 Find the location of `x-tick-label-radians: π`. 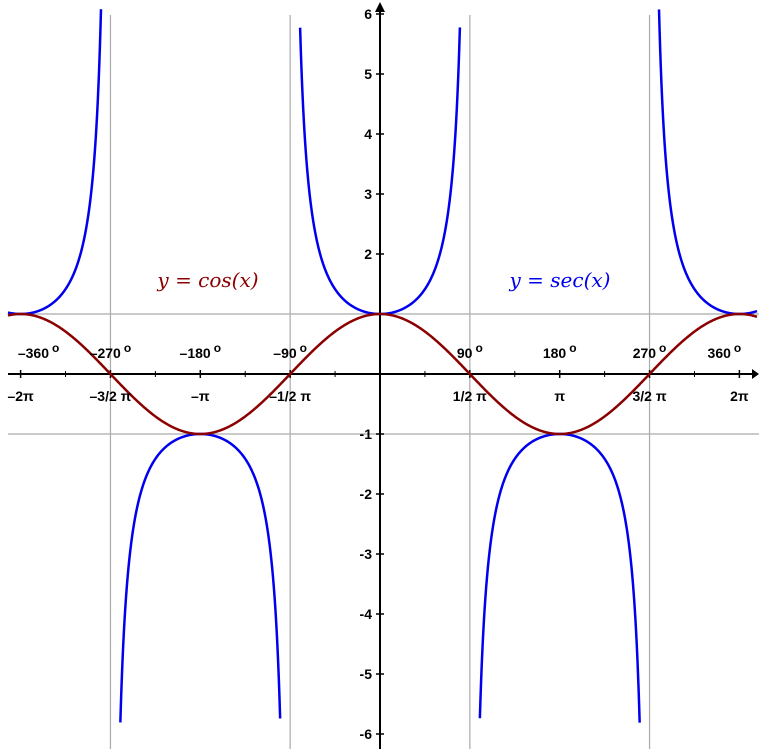

x-tick-label-radians: π is located at coordinates (559, 396).